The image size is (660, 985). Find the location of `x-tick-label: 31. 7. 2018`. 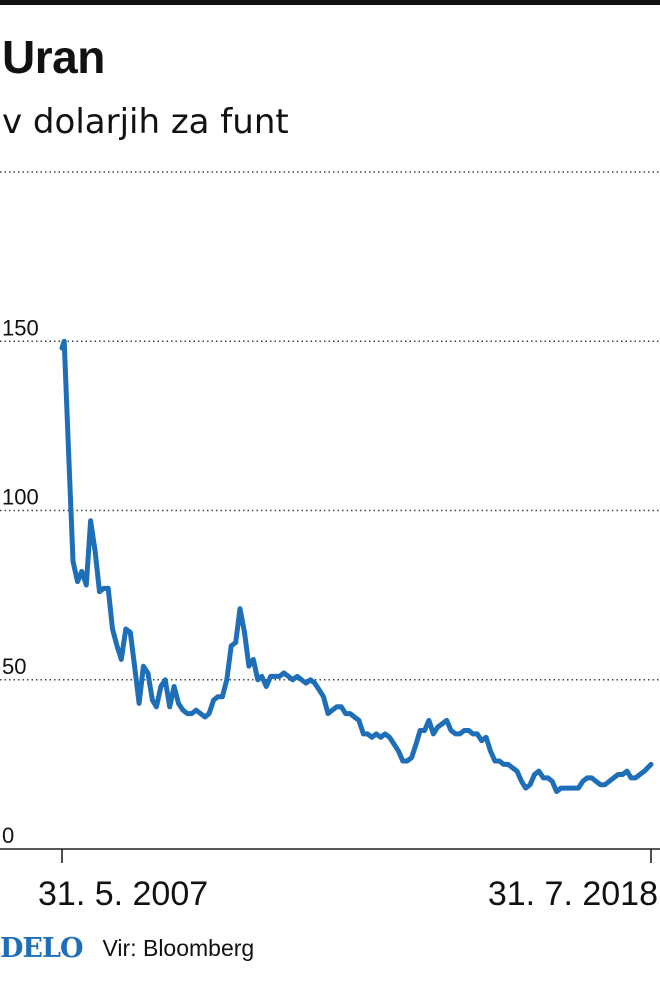

x-tick-label: 31. 7. 2018 is located at coordinates (573, 894).